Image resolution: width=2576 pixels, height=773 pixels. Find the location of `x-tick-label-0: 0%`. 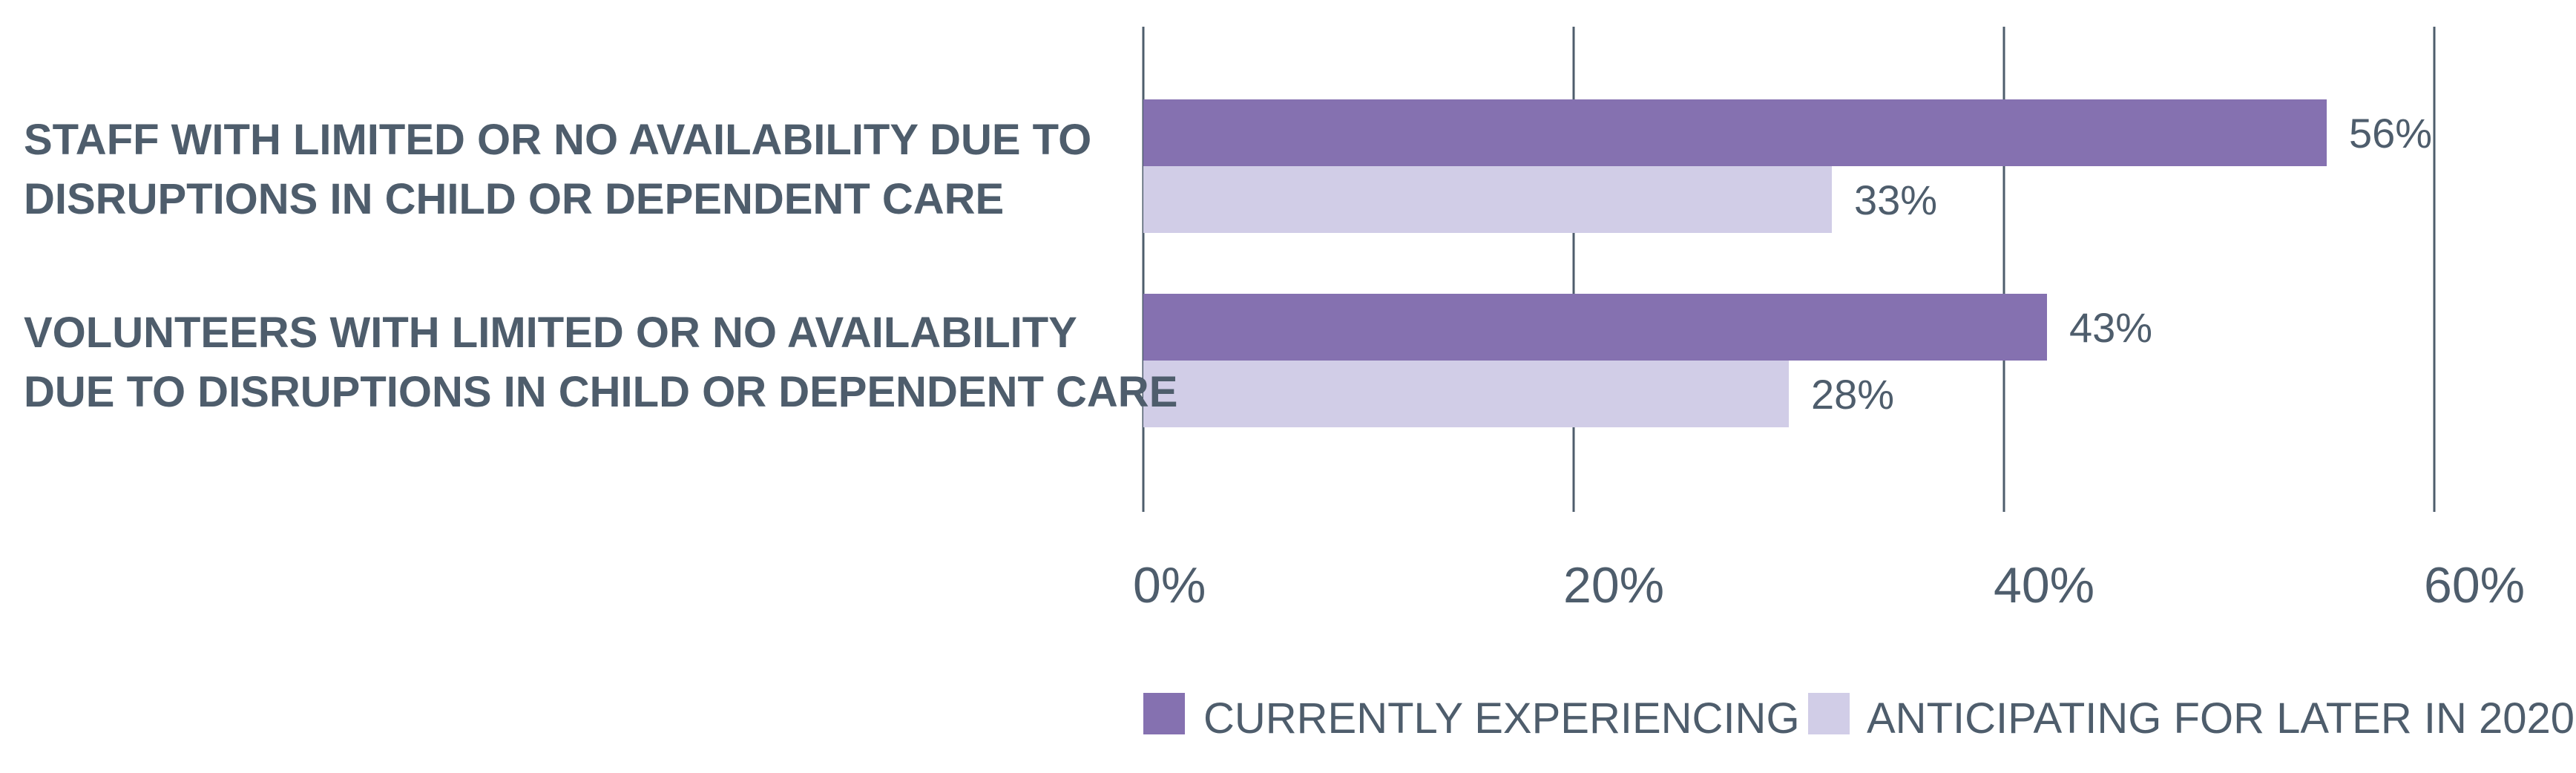

x-tick-label-0: 0% is located at coordinates (1169, 585).